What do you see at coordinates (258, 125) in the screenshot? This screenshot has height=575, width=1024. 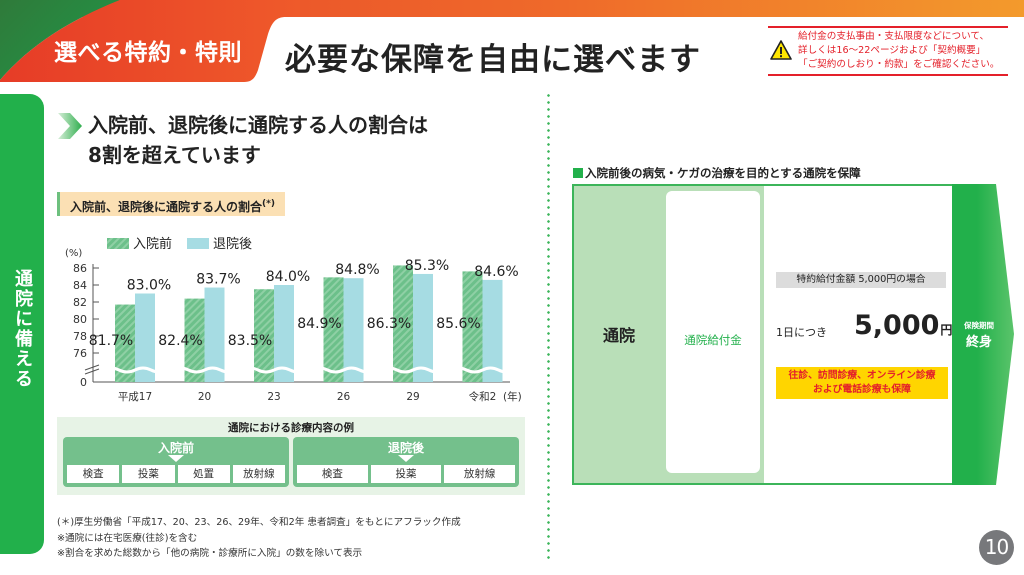 I see `lead-line: 入院前、退院後に通院する人の割合は` at bounding box center [258, 125].